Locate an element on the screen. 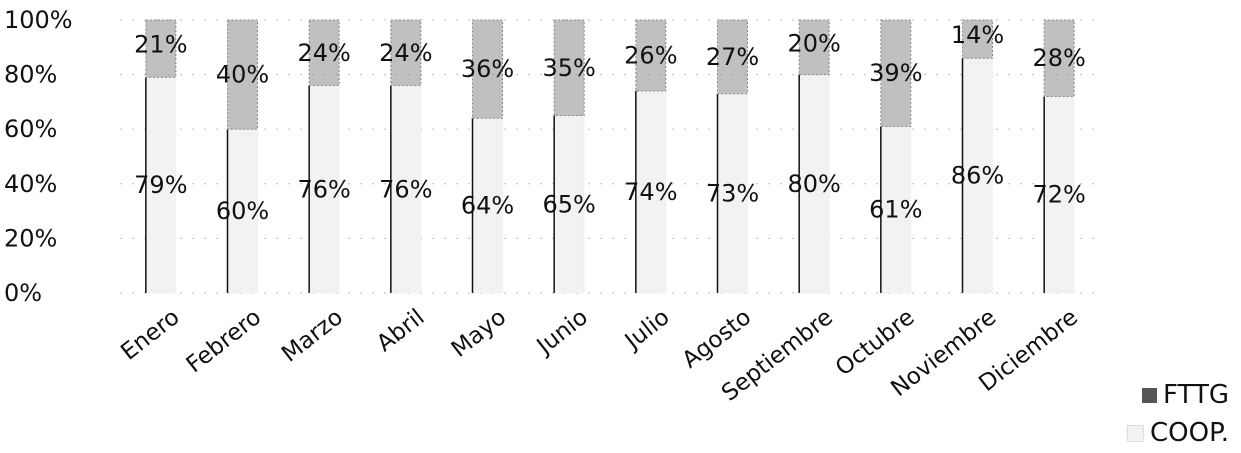 This screenshot has height=453, width=1241. data-label-coop: 60% is located at coordinates (242, 211).